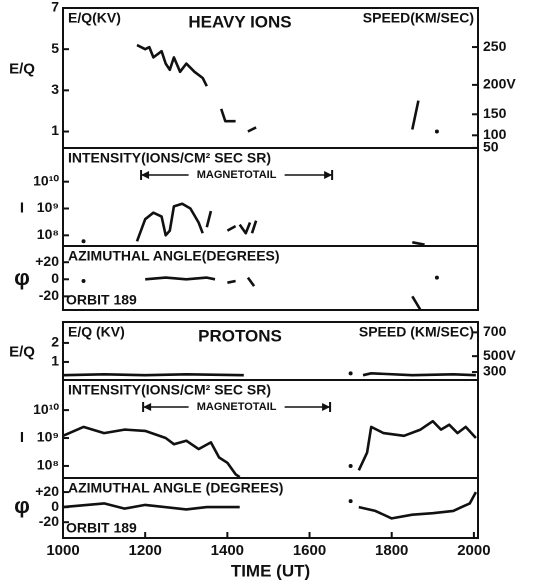  What do you see at coordinates (418, 18) in the screenshot?
I see `y2-label: SPEED(KM/SEC)` at bounding box center [418, 18].